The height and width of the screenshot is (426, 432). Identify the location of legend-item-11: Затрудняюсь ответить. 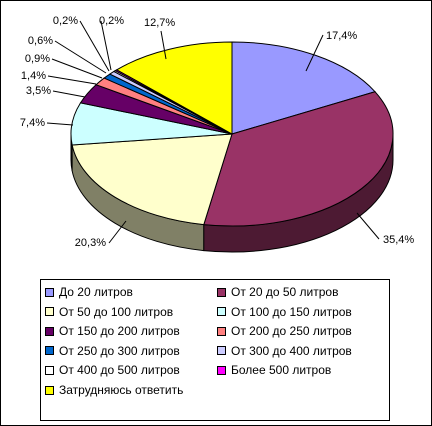
(114, 390).